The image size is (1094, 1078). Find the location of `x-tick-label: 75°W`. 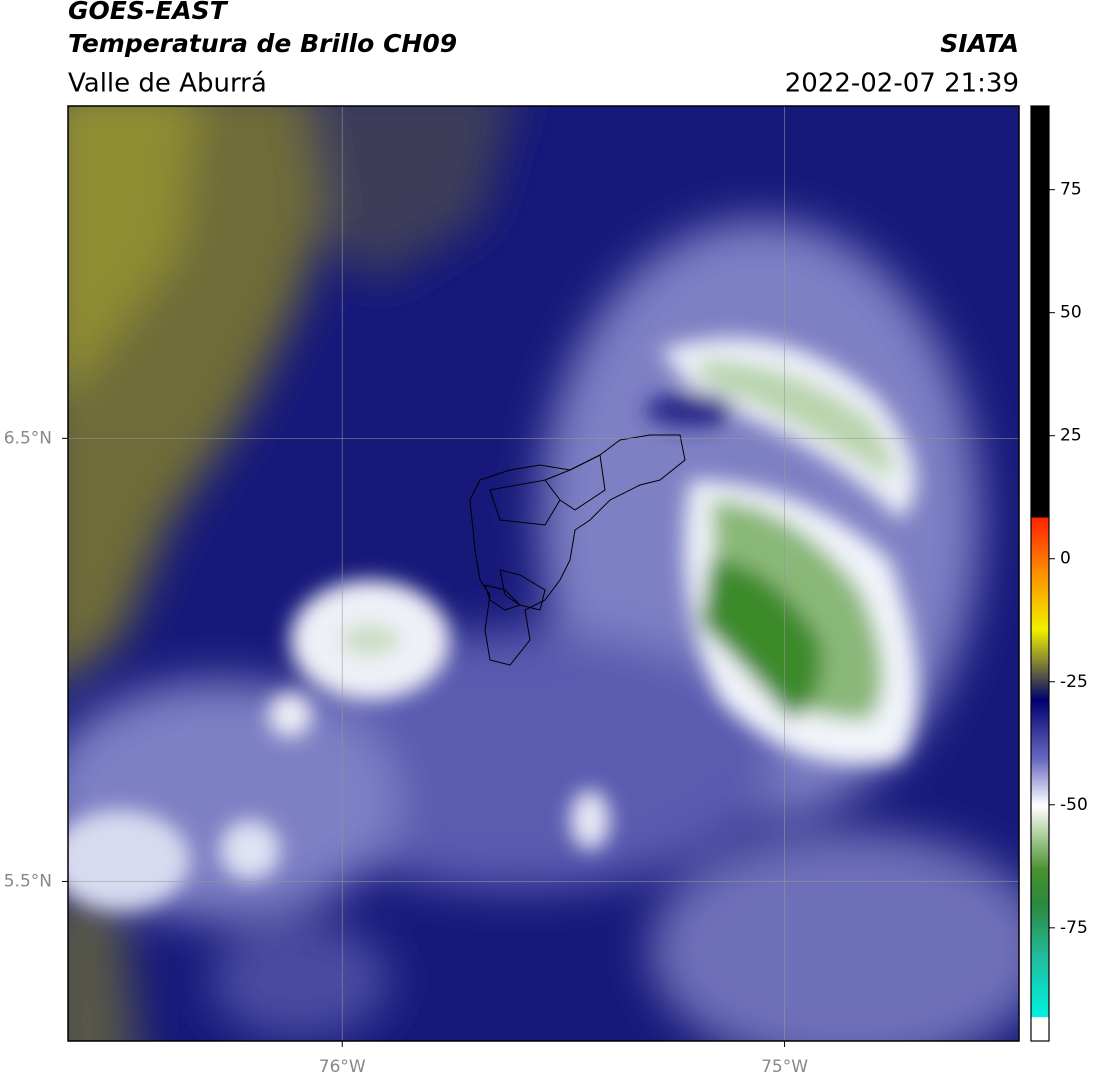

x-tick-label: 75°W is located at coordinates (784, 1067).